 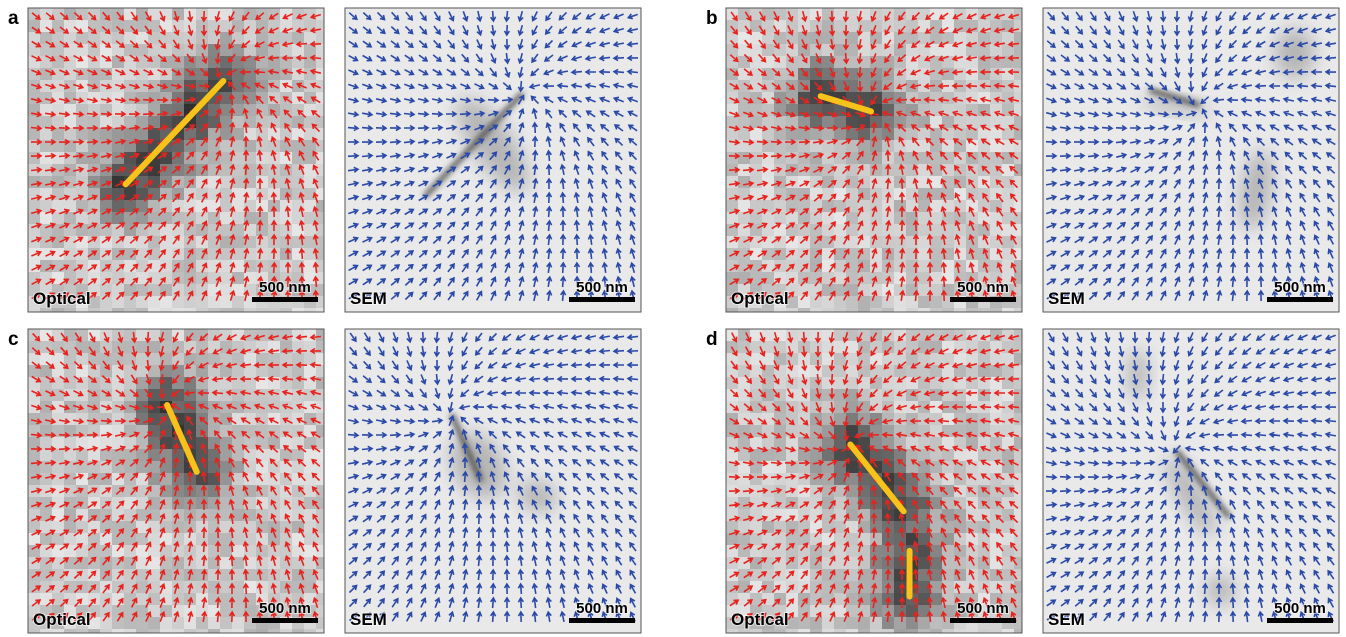 What do you see at coordinates (493, 481) in the screenshot?
I see `sem-image: SEM 500 nm` at bounding box center [493, 481].